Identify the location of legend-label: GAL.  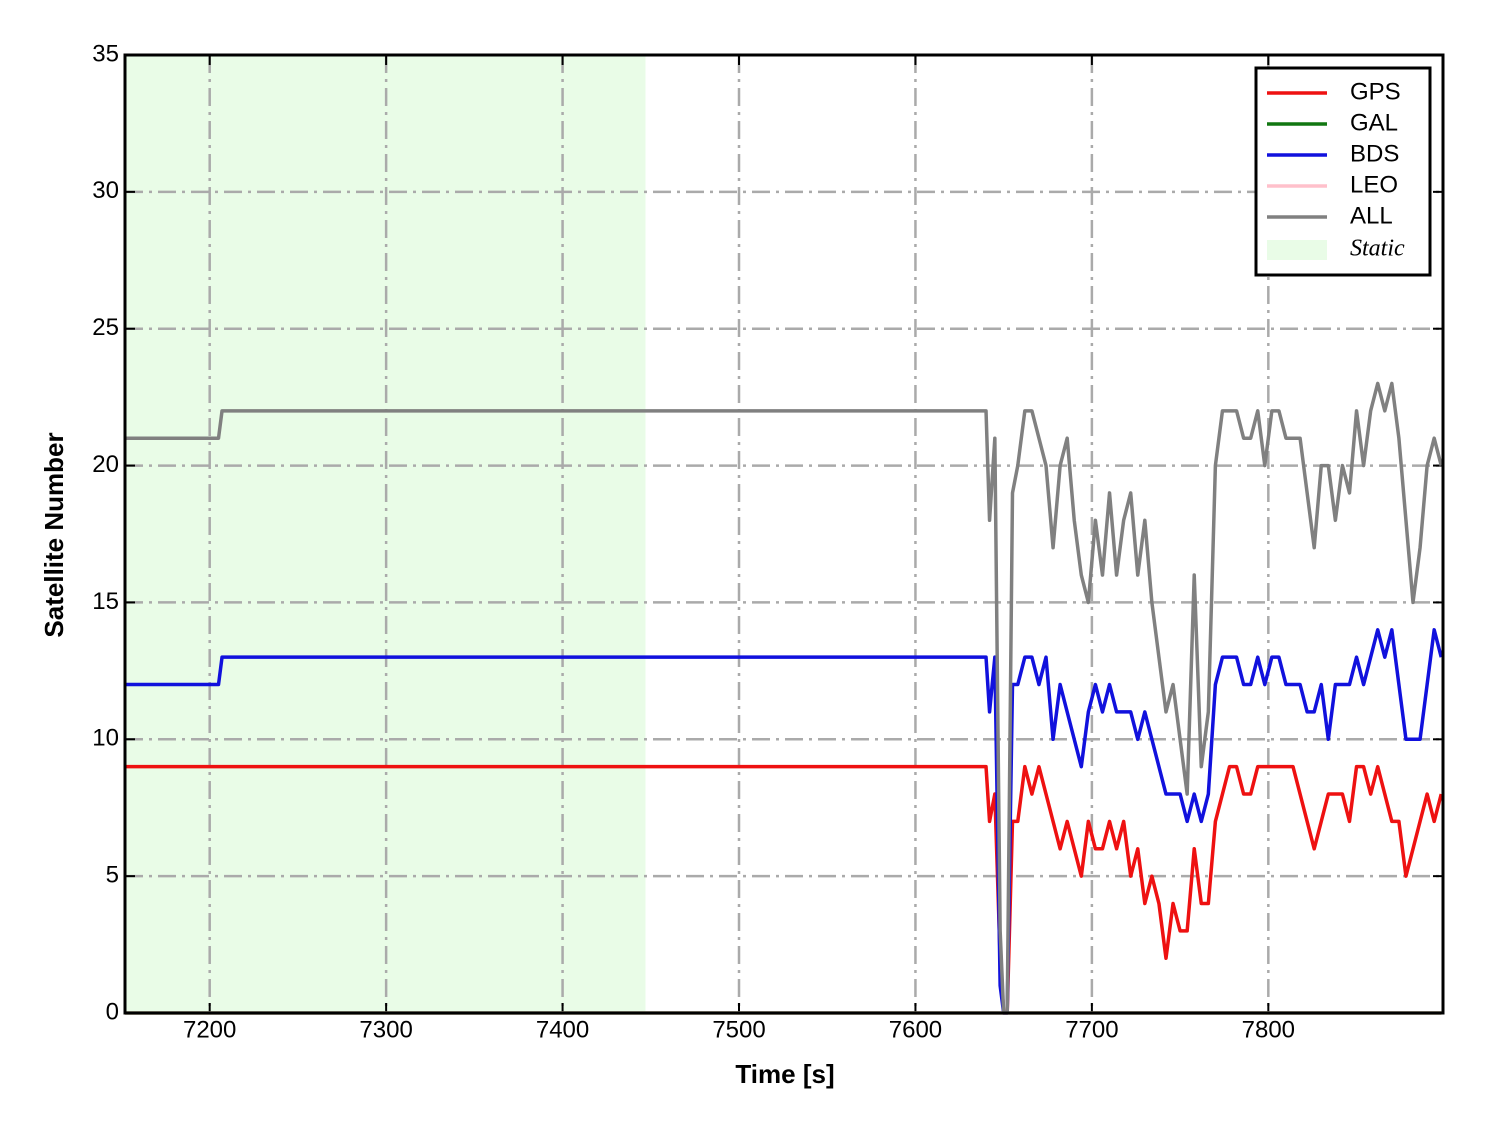
(1374, 122).